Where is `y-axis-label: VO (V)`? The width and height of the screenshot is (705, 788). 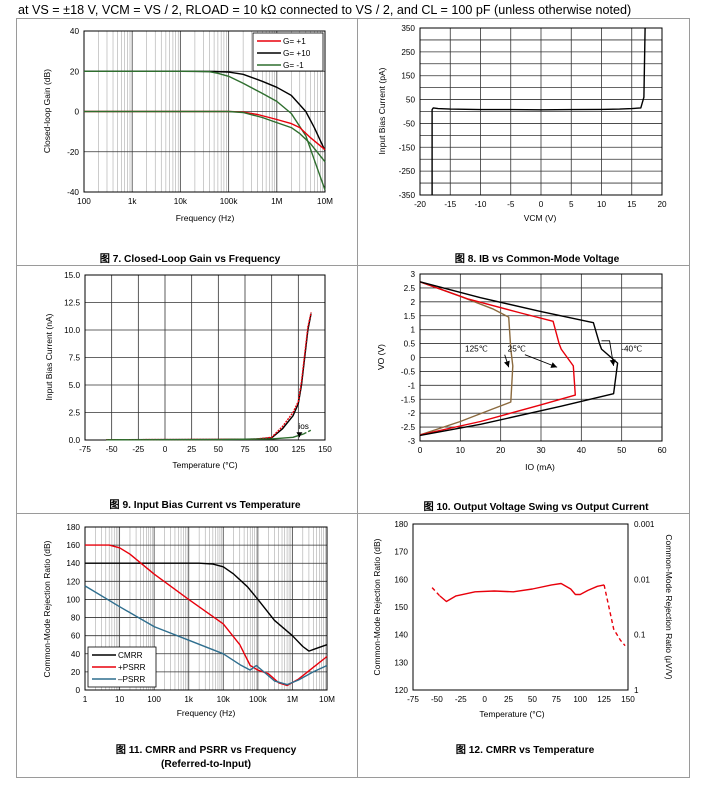 y-axis-label: VO (V) is located at coordinates (381, 357).